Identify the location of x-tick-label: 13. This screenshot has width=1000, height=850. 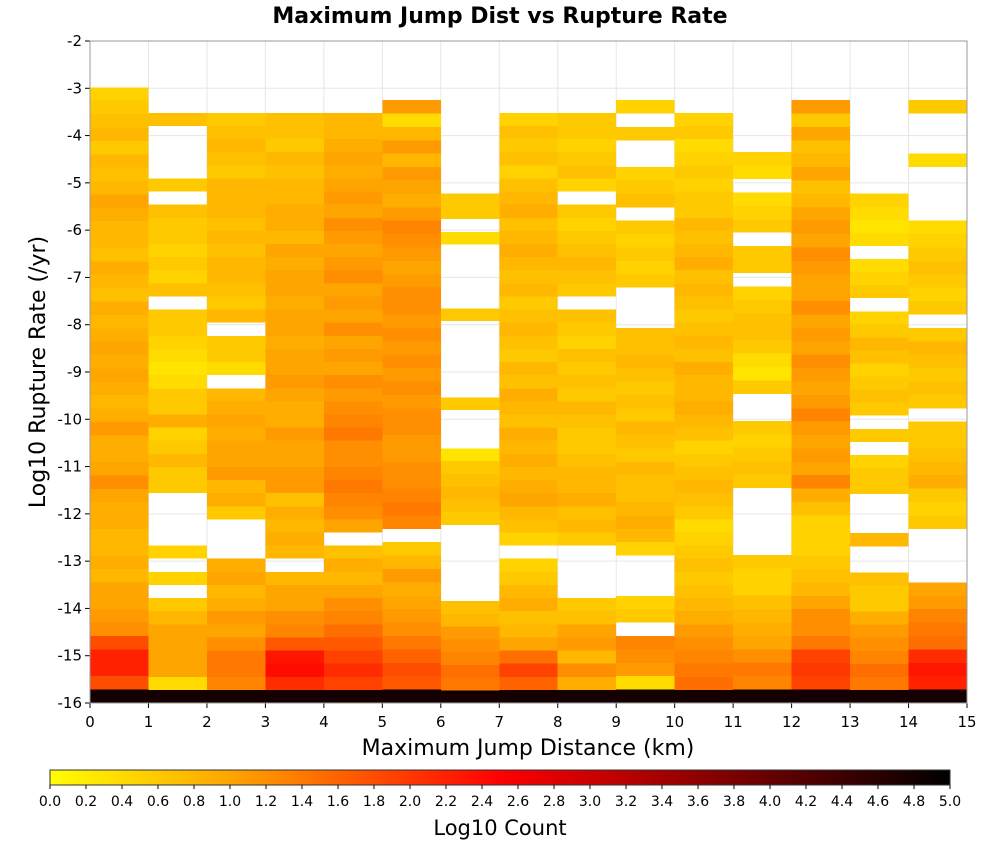
(850, 722).